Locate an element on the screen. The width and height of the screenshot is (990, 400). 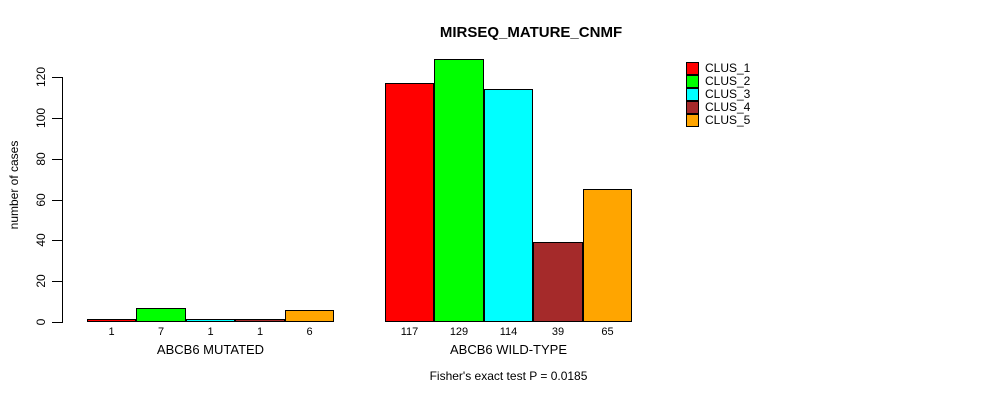
bar-value-label: 117 is located at coordinates (409, 332).